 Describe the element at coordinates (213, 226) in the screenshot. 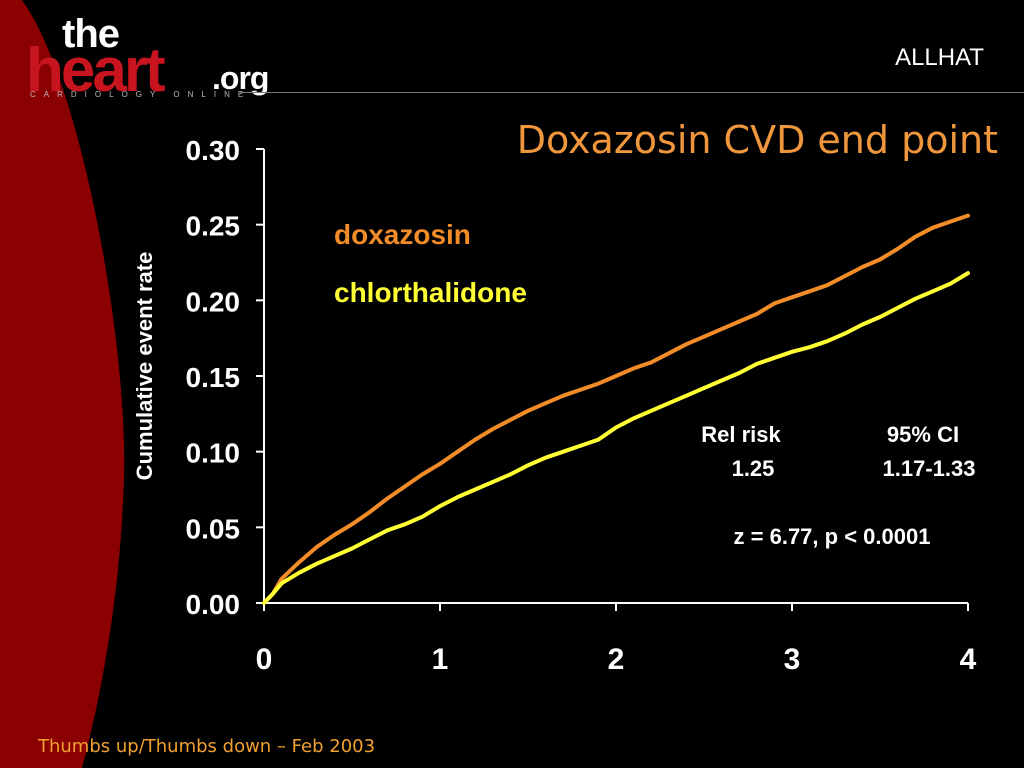

I see `y-tick-label: 0.25` at that location.